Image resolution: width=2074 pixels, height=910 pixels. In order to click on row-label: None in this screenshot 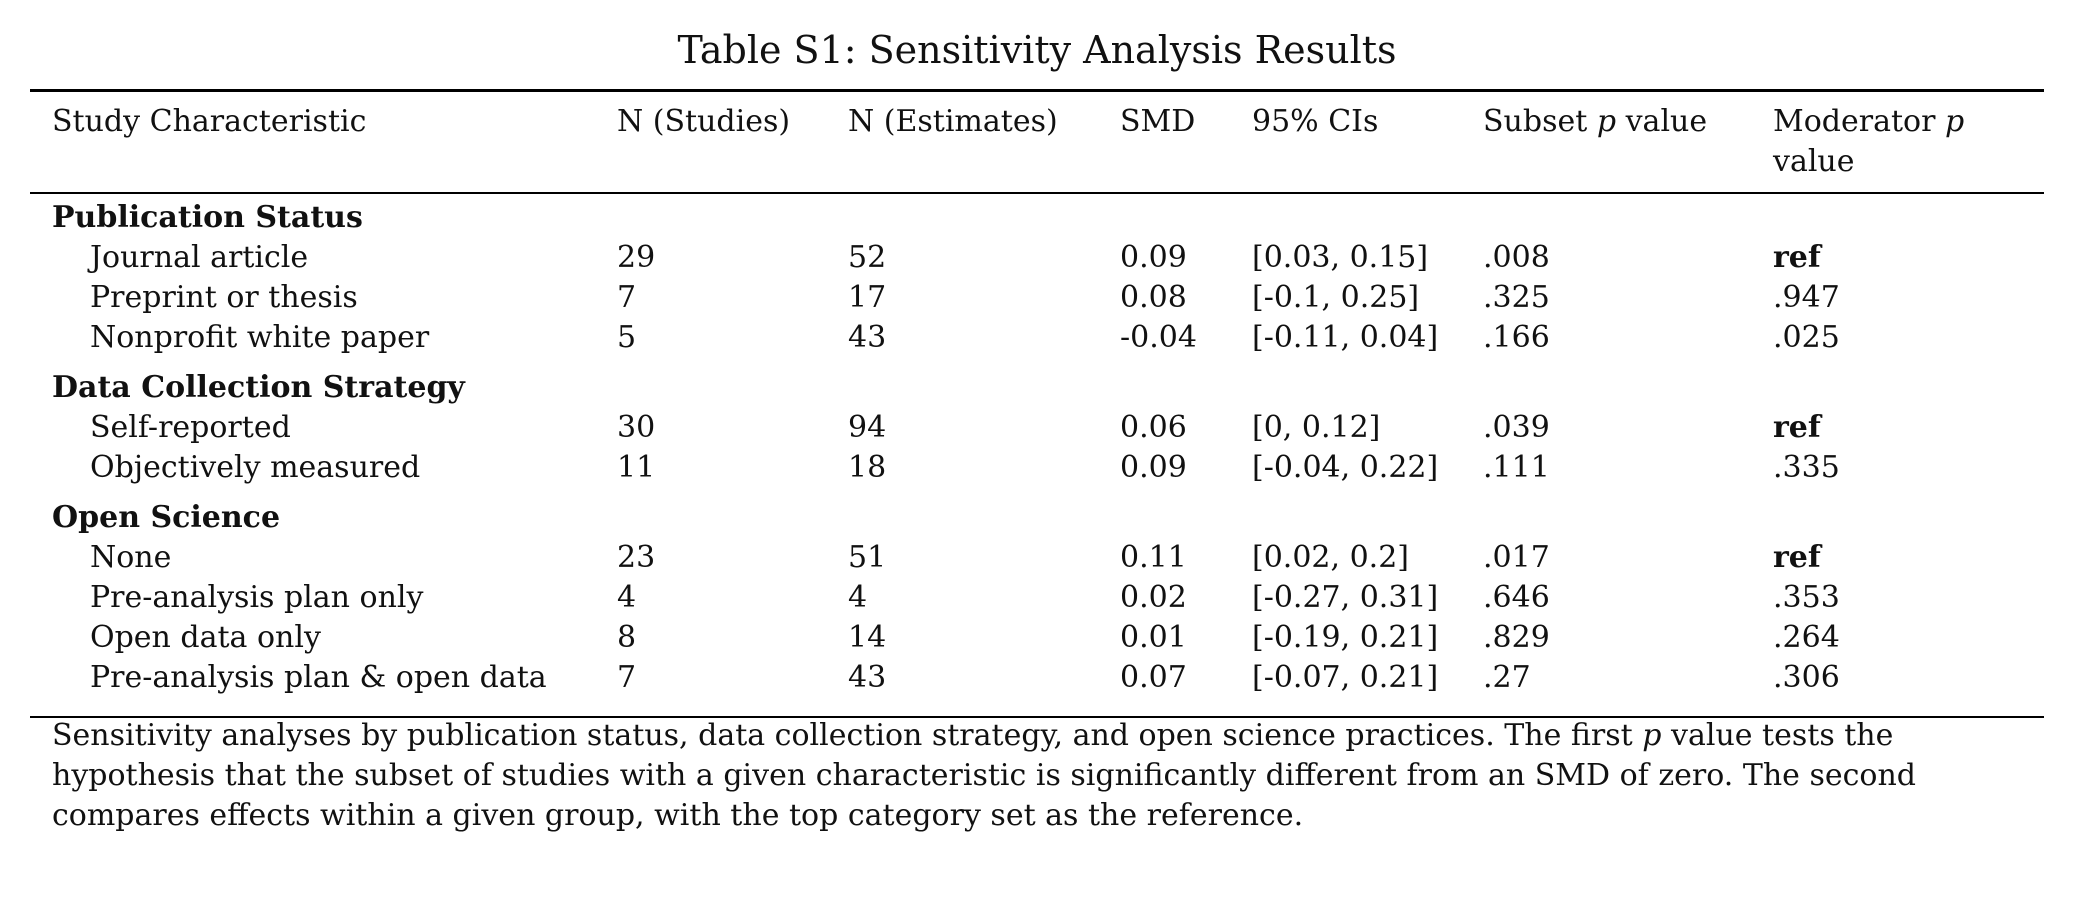, I will do `click(131, 557)`.